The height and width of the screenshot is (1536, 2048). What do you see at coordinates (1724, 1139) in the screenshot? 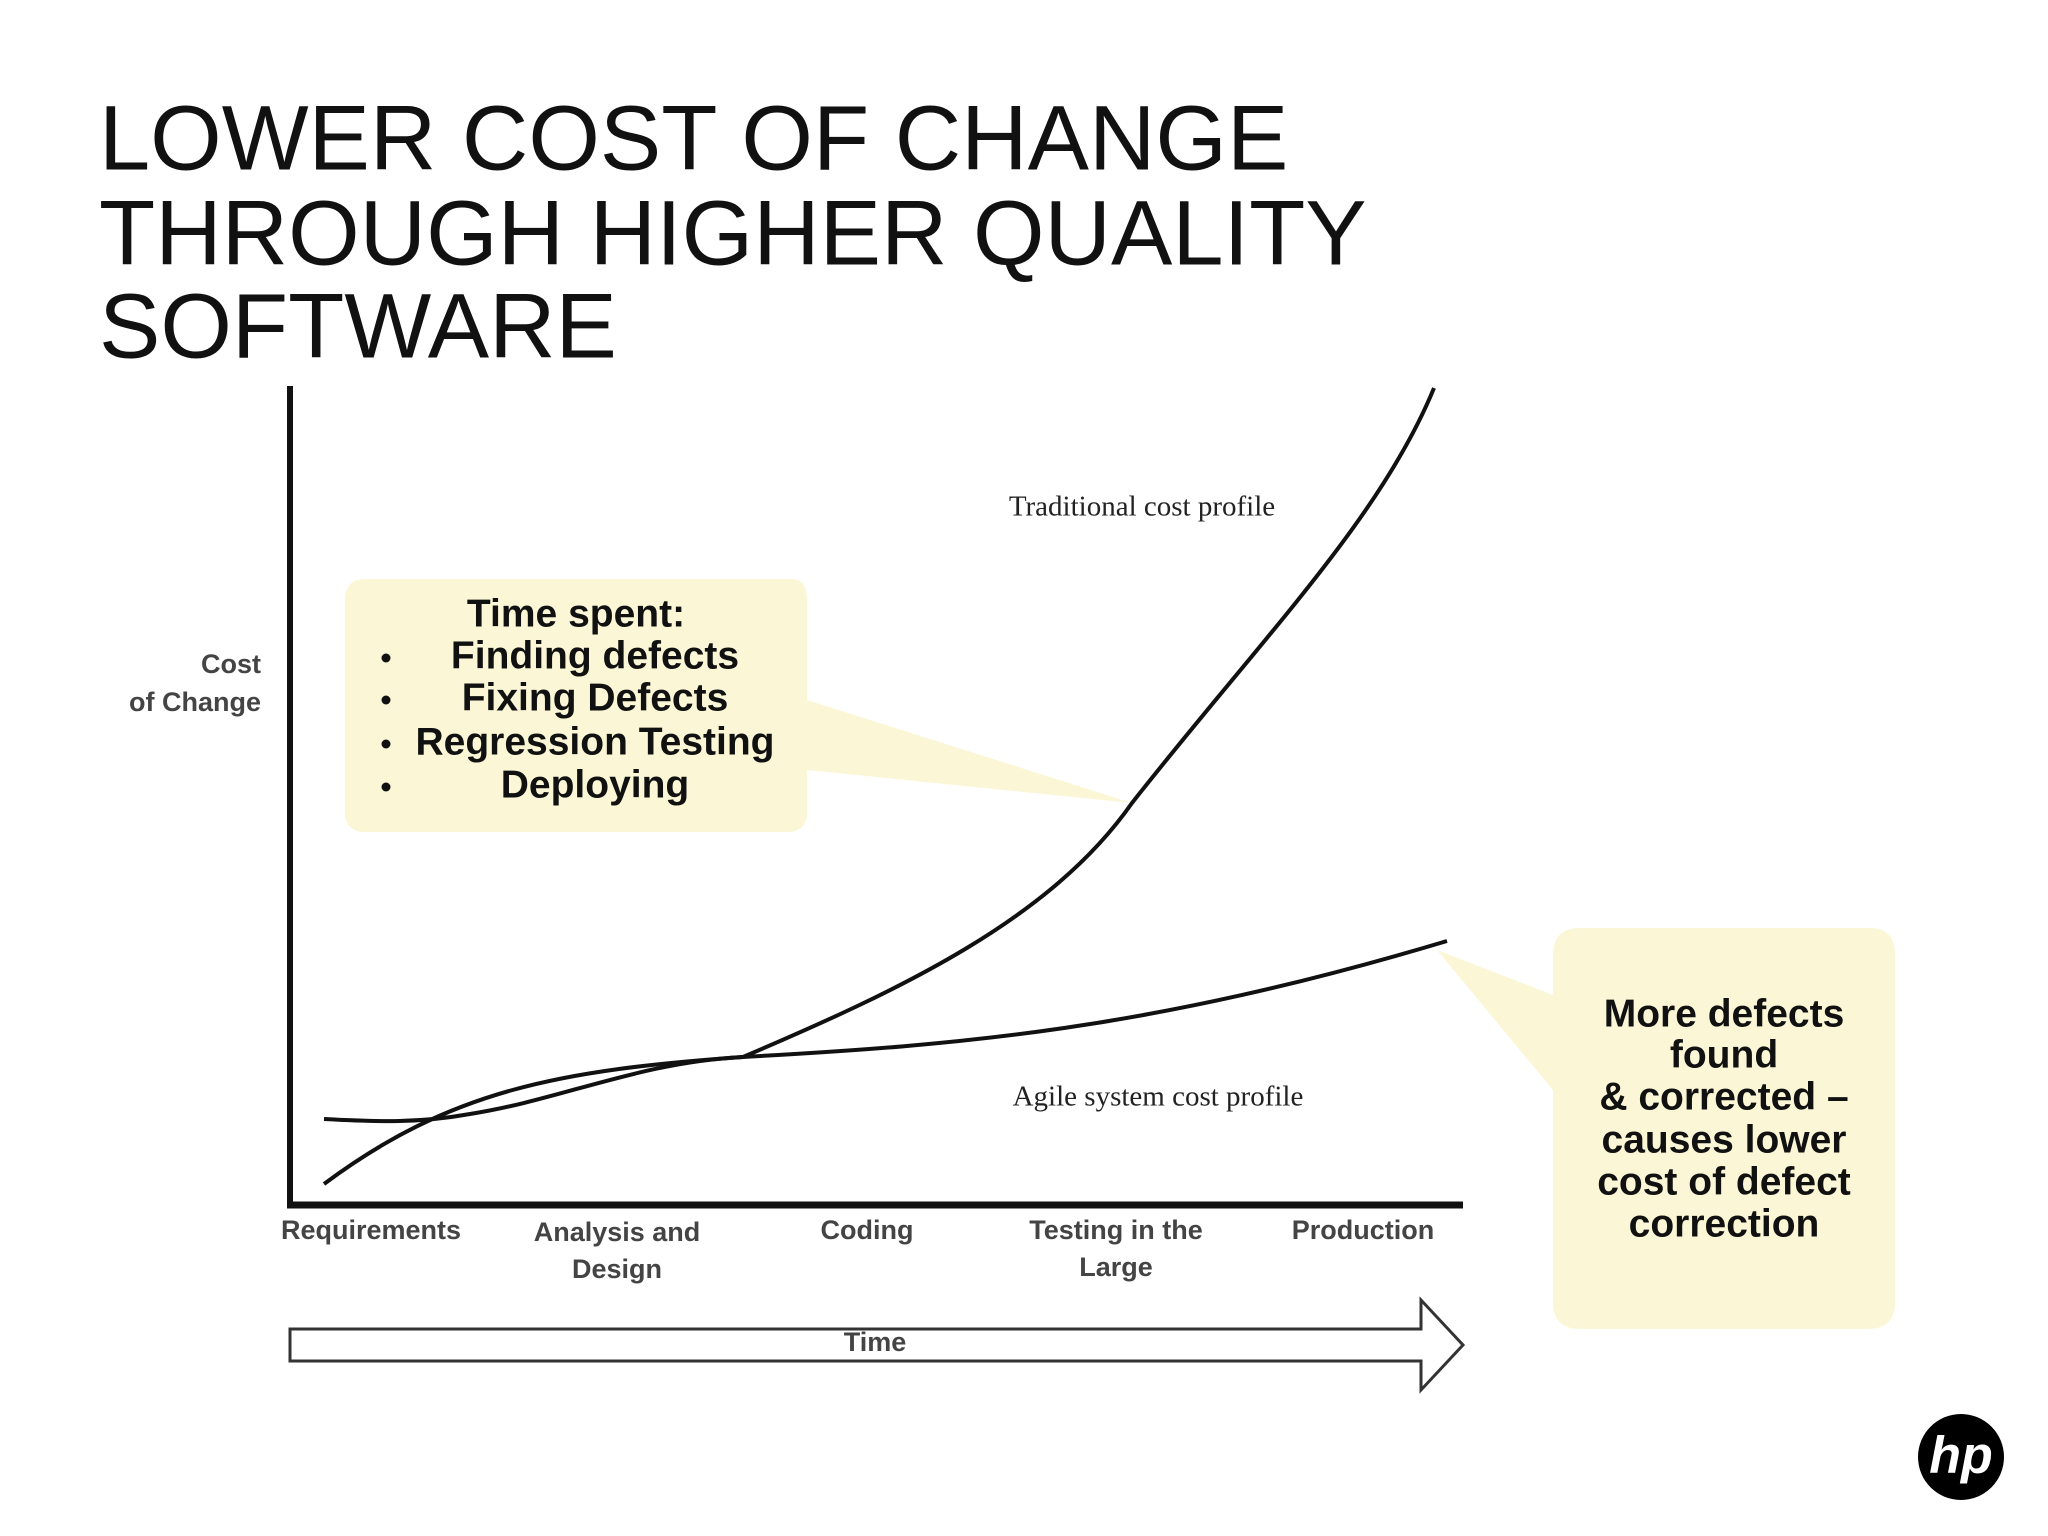
I see `callout-line: causes lower` at bounding box center [1724, 1139].